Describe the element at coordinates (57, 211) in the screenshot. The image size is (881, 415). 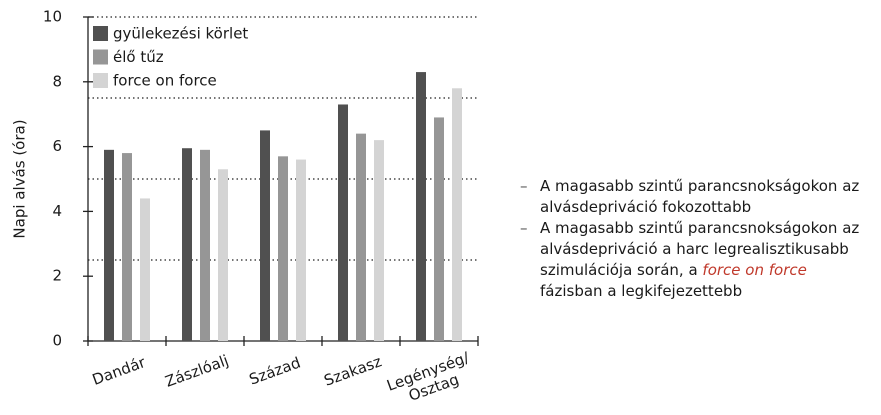
I see `y-tick-label: 4` at that location.